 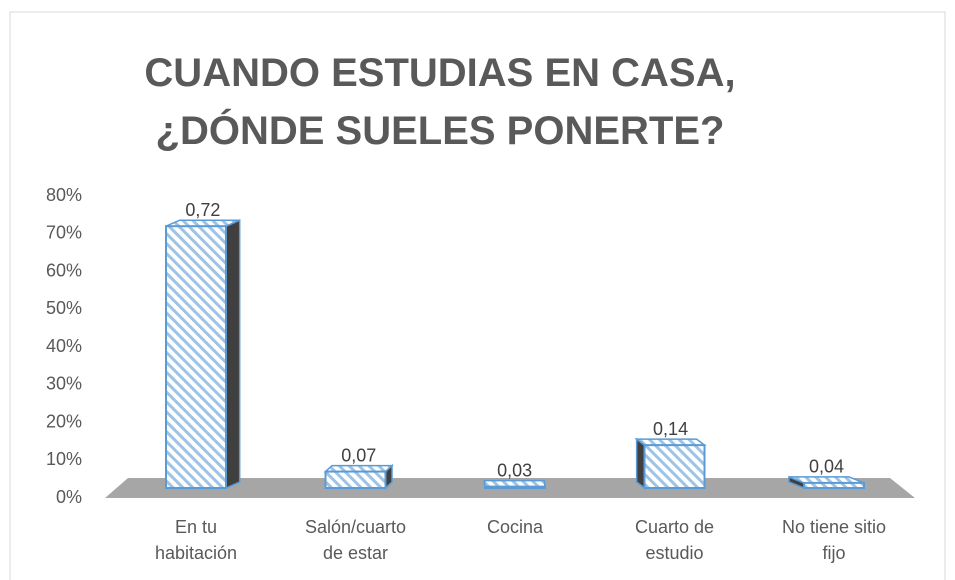 I want to click on y-tick-label: 80%, so click(x=64, y=195).